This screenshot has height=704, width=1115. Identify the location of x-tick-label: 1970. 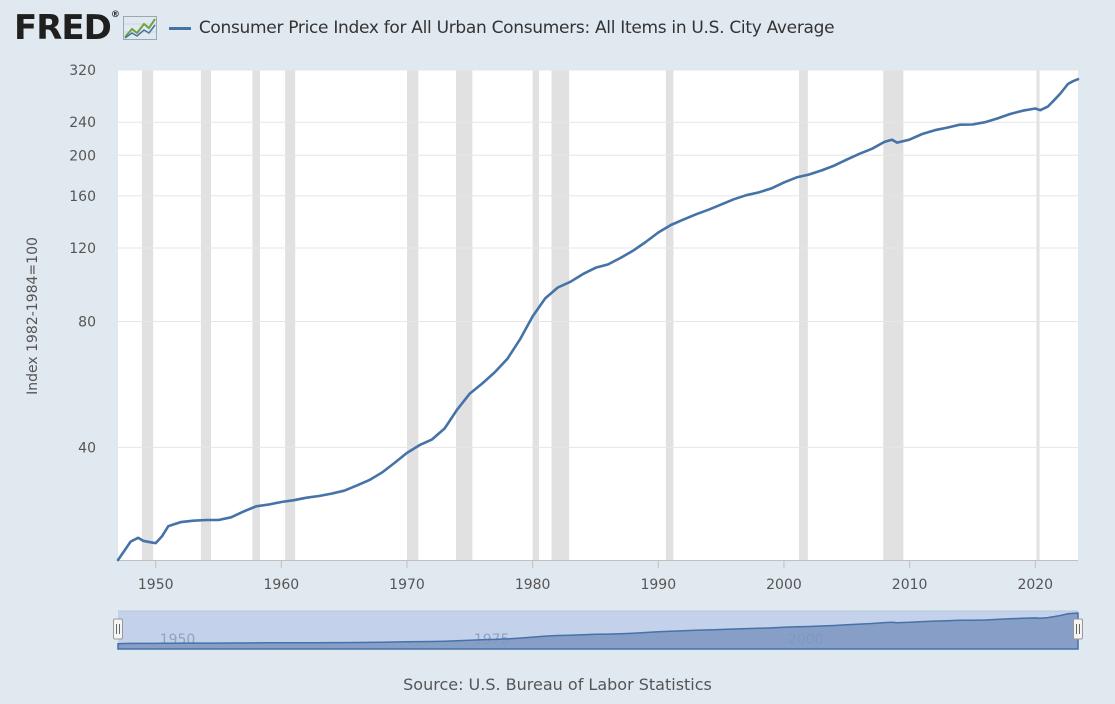
(407, 585).